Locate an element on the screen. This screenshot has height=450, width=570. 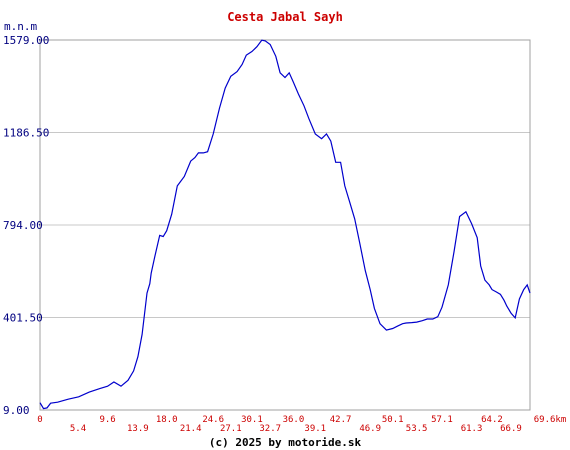
x-tick-label-upper-7: 50.1 is located at coordinates (393, 420).